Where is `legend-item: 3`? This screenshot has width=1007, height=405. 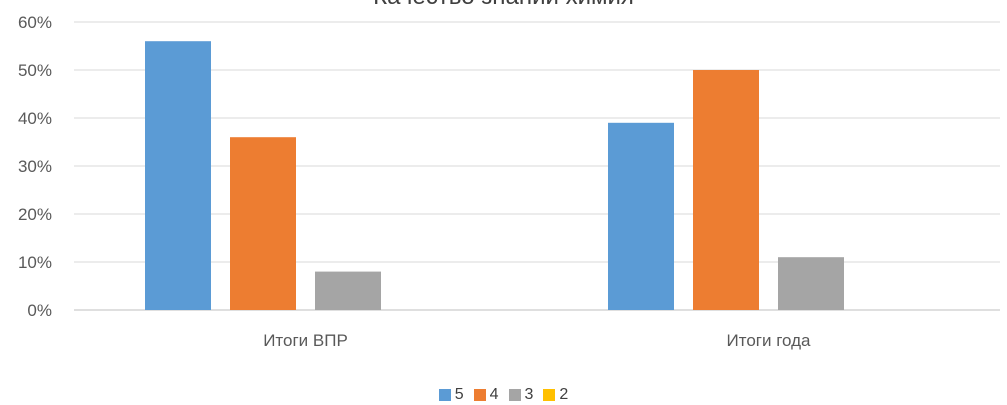 legend-item: 3 is located at coordinates (521, 395).